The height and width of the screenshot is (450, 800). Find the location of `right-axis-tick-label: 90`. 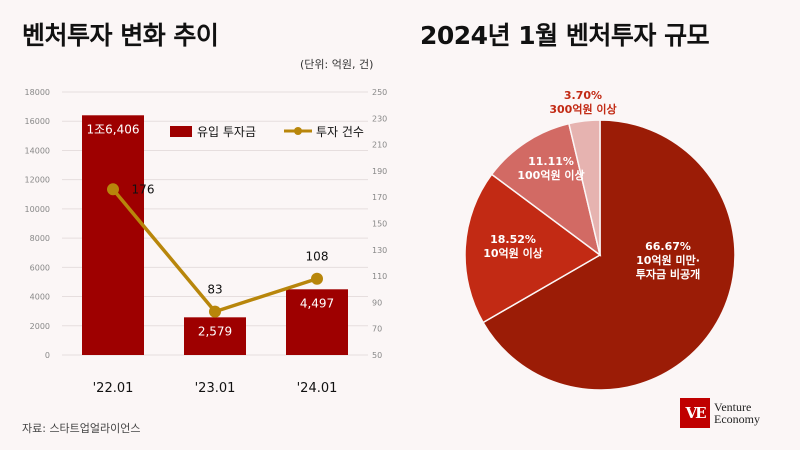

right-axis-tick-label: 90 is located at coordinates (377, 302).